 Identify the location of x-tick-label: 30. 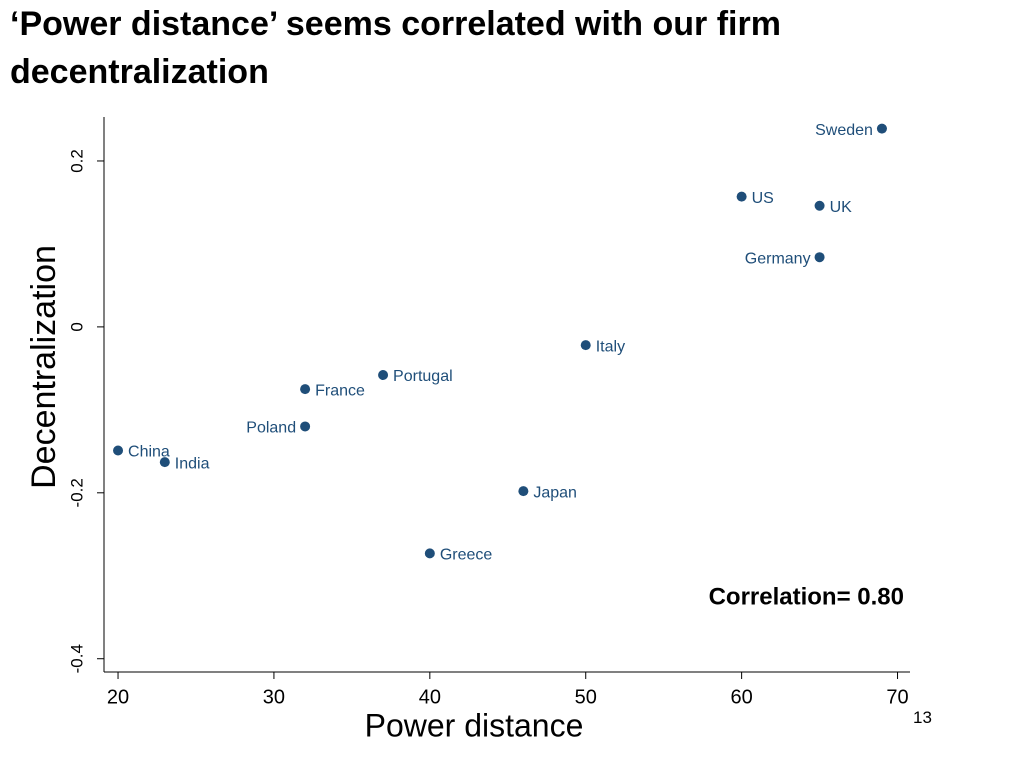
(274, 697).